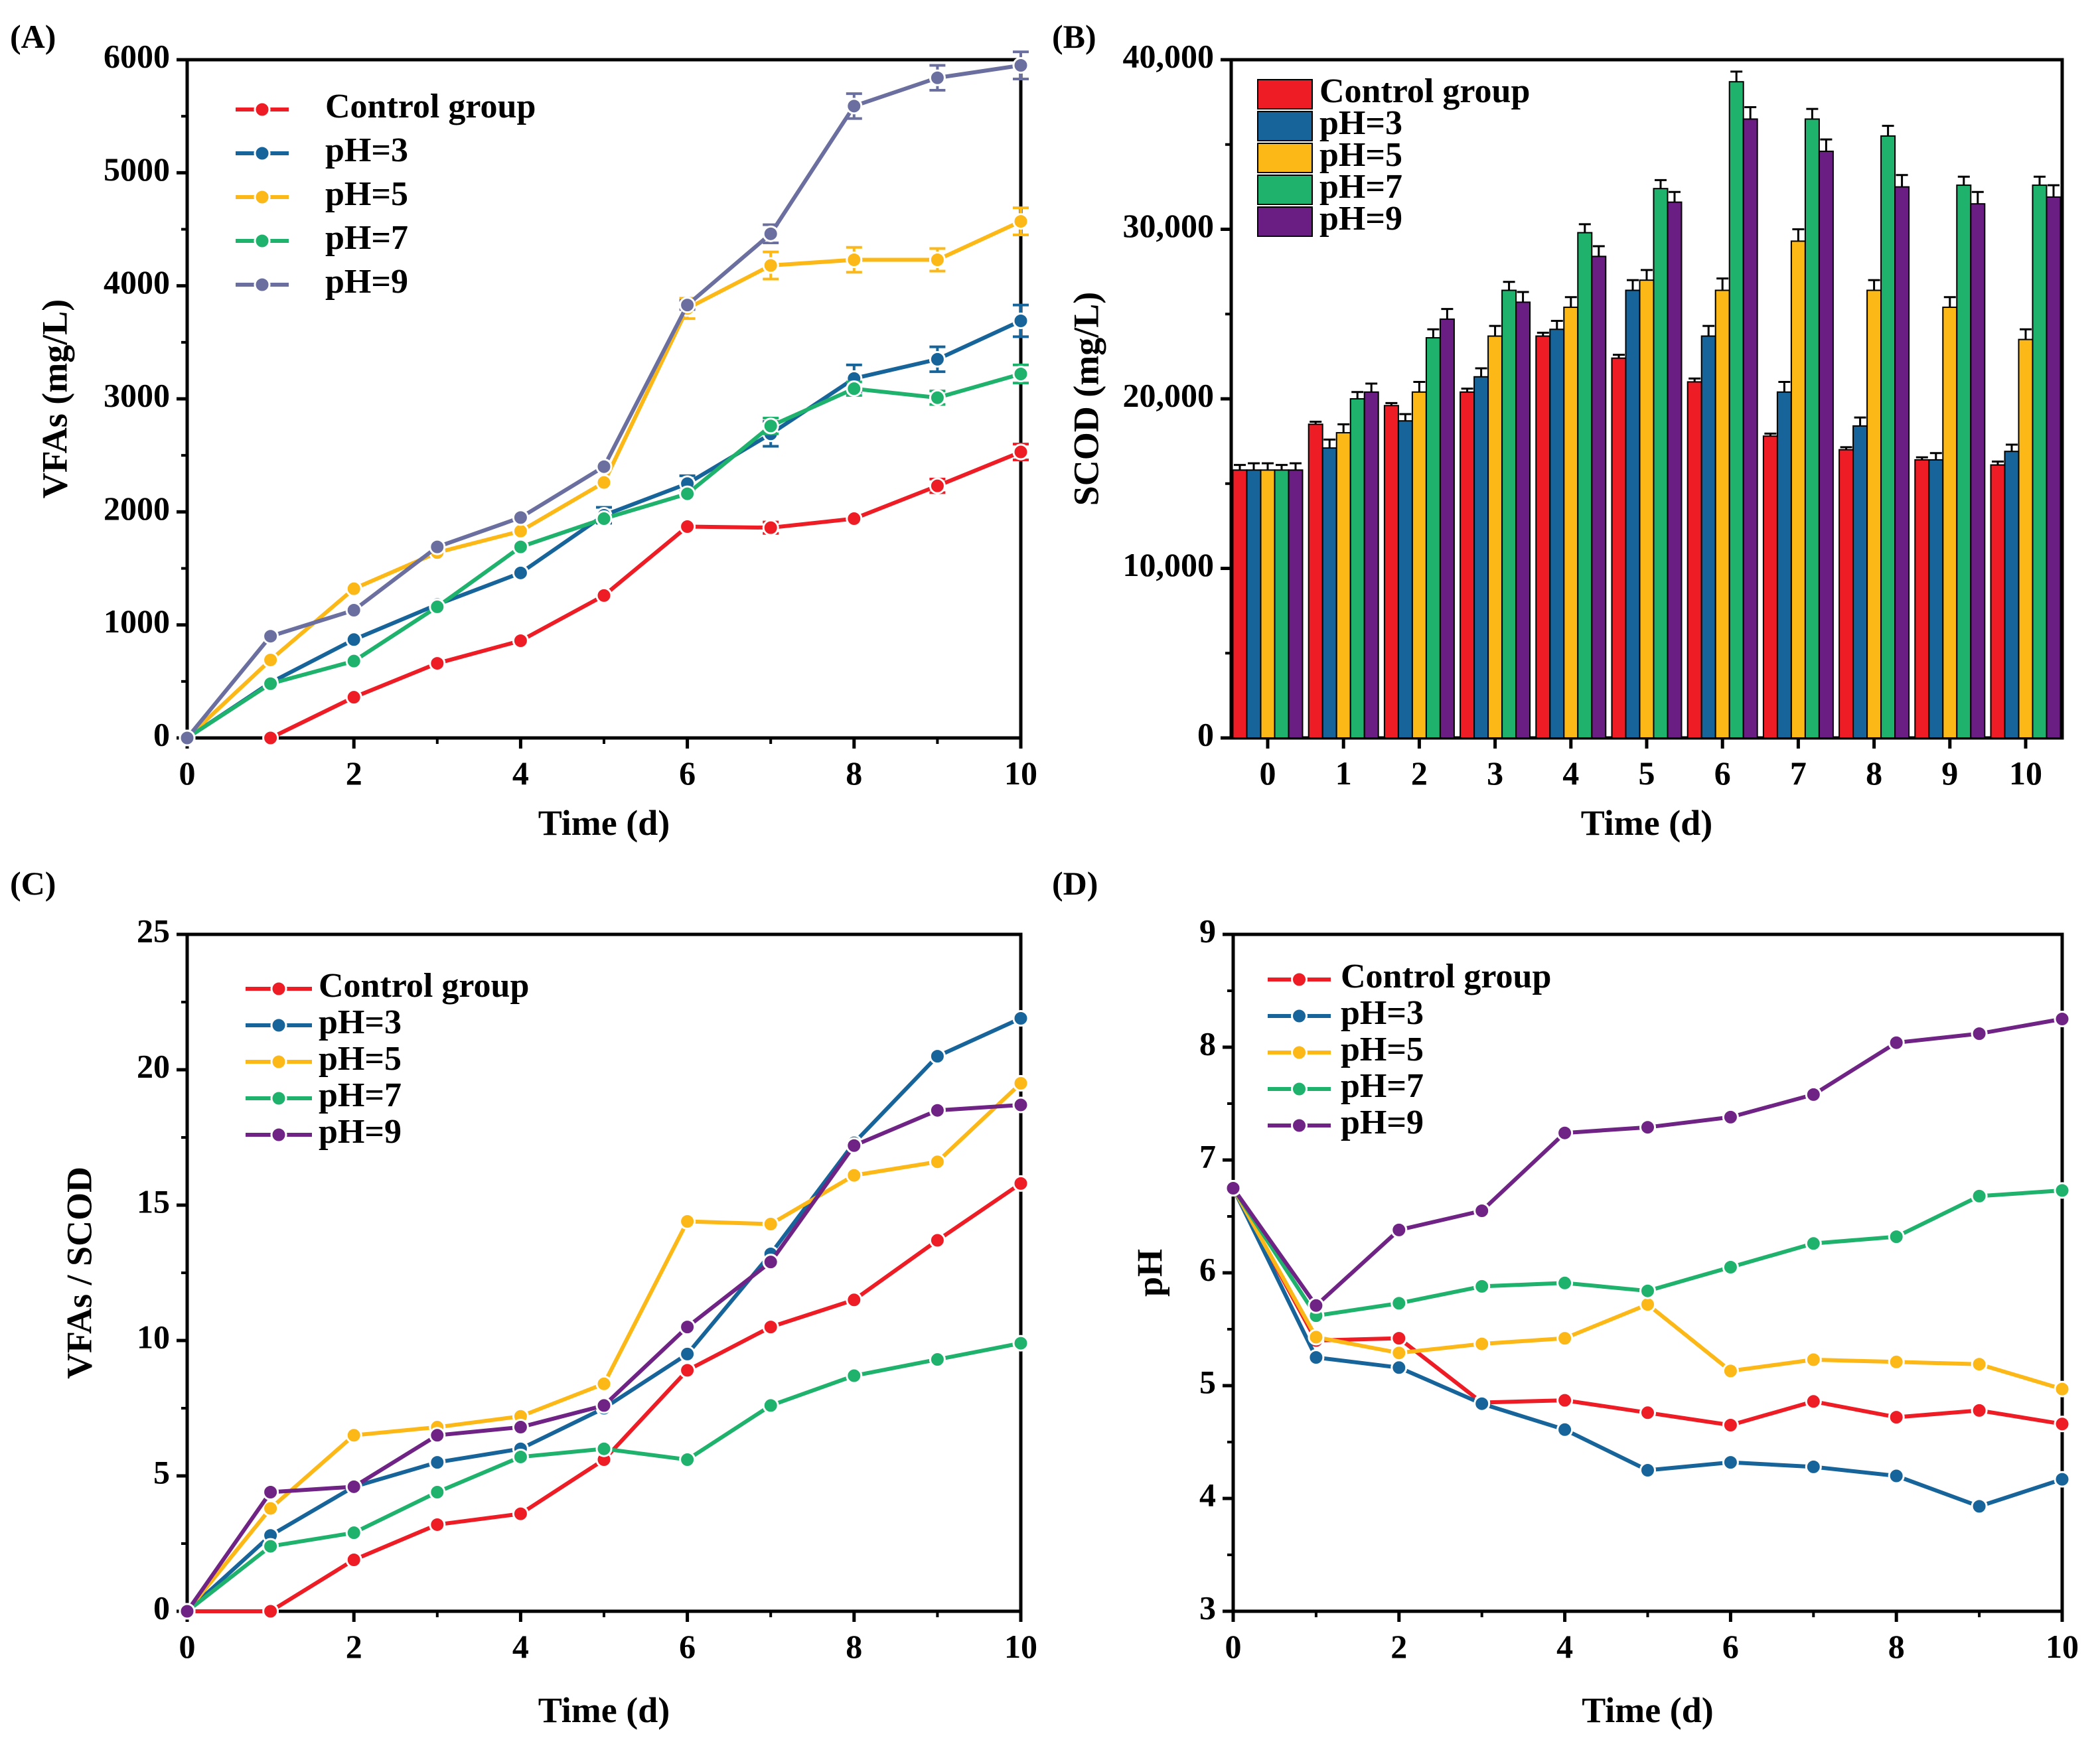 The height and width of the screenshot is (1742, 2100). Describe the element at coordinates (1570, 774) in the screenshot. I see `panel-b-x-tick-label: 4` at that location.